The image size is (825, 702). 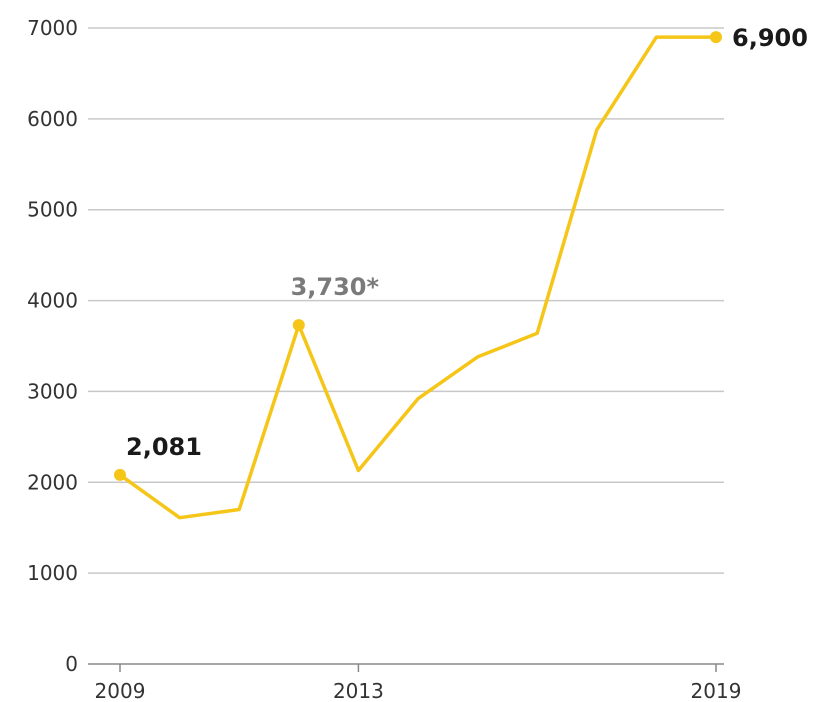 What do you see at coordinates (52, 28) in the screenshot?
I see `y-tick-label: 7000` at bounding box center [52, 28].